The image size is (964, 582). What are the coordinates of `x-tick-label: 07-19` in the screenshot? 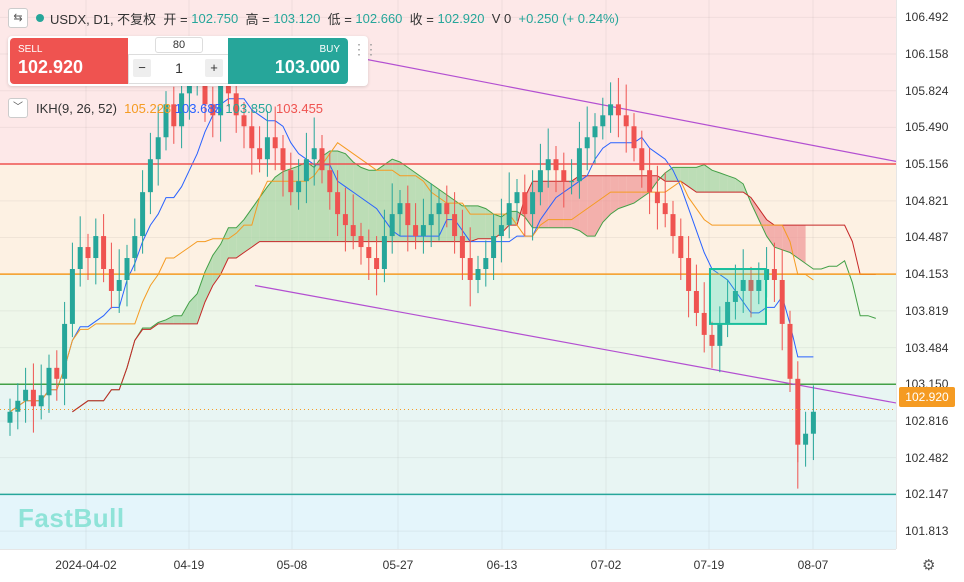 It's located at (709, 565).